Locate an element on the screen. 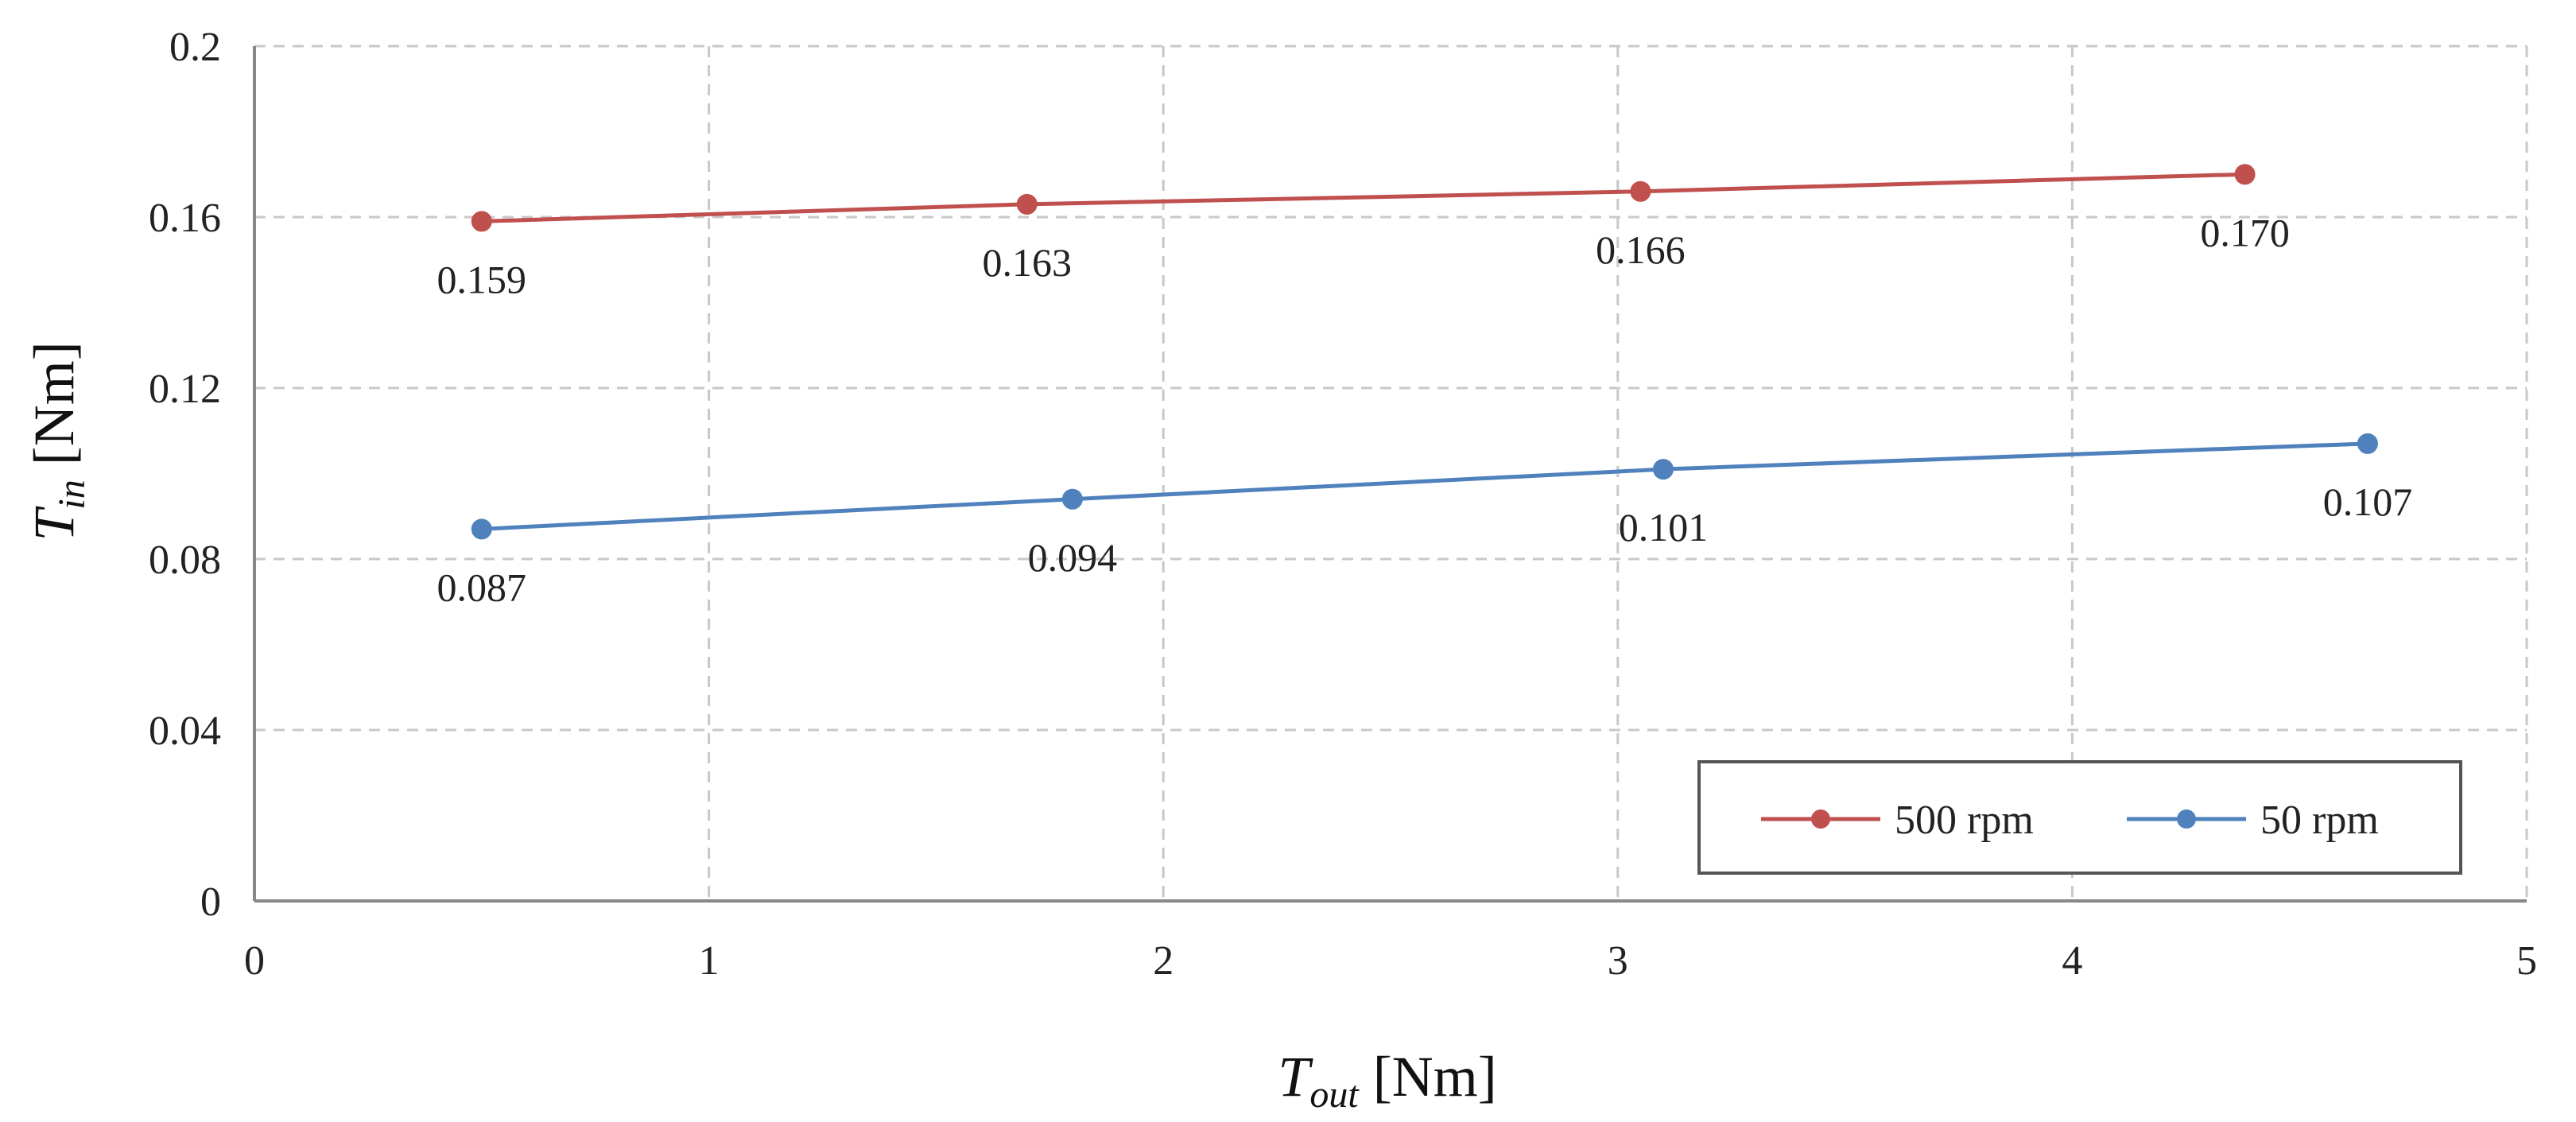 The width and height of the screenshot is (2576, 1122). y-tick-label: 0.2 is located at coordinates (195, 47).